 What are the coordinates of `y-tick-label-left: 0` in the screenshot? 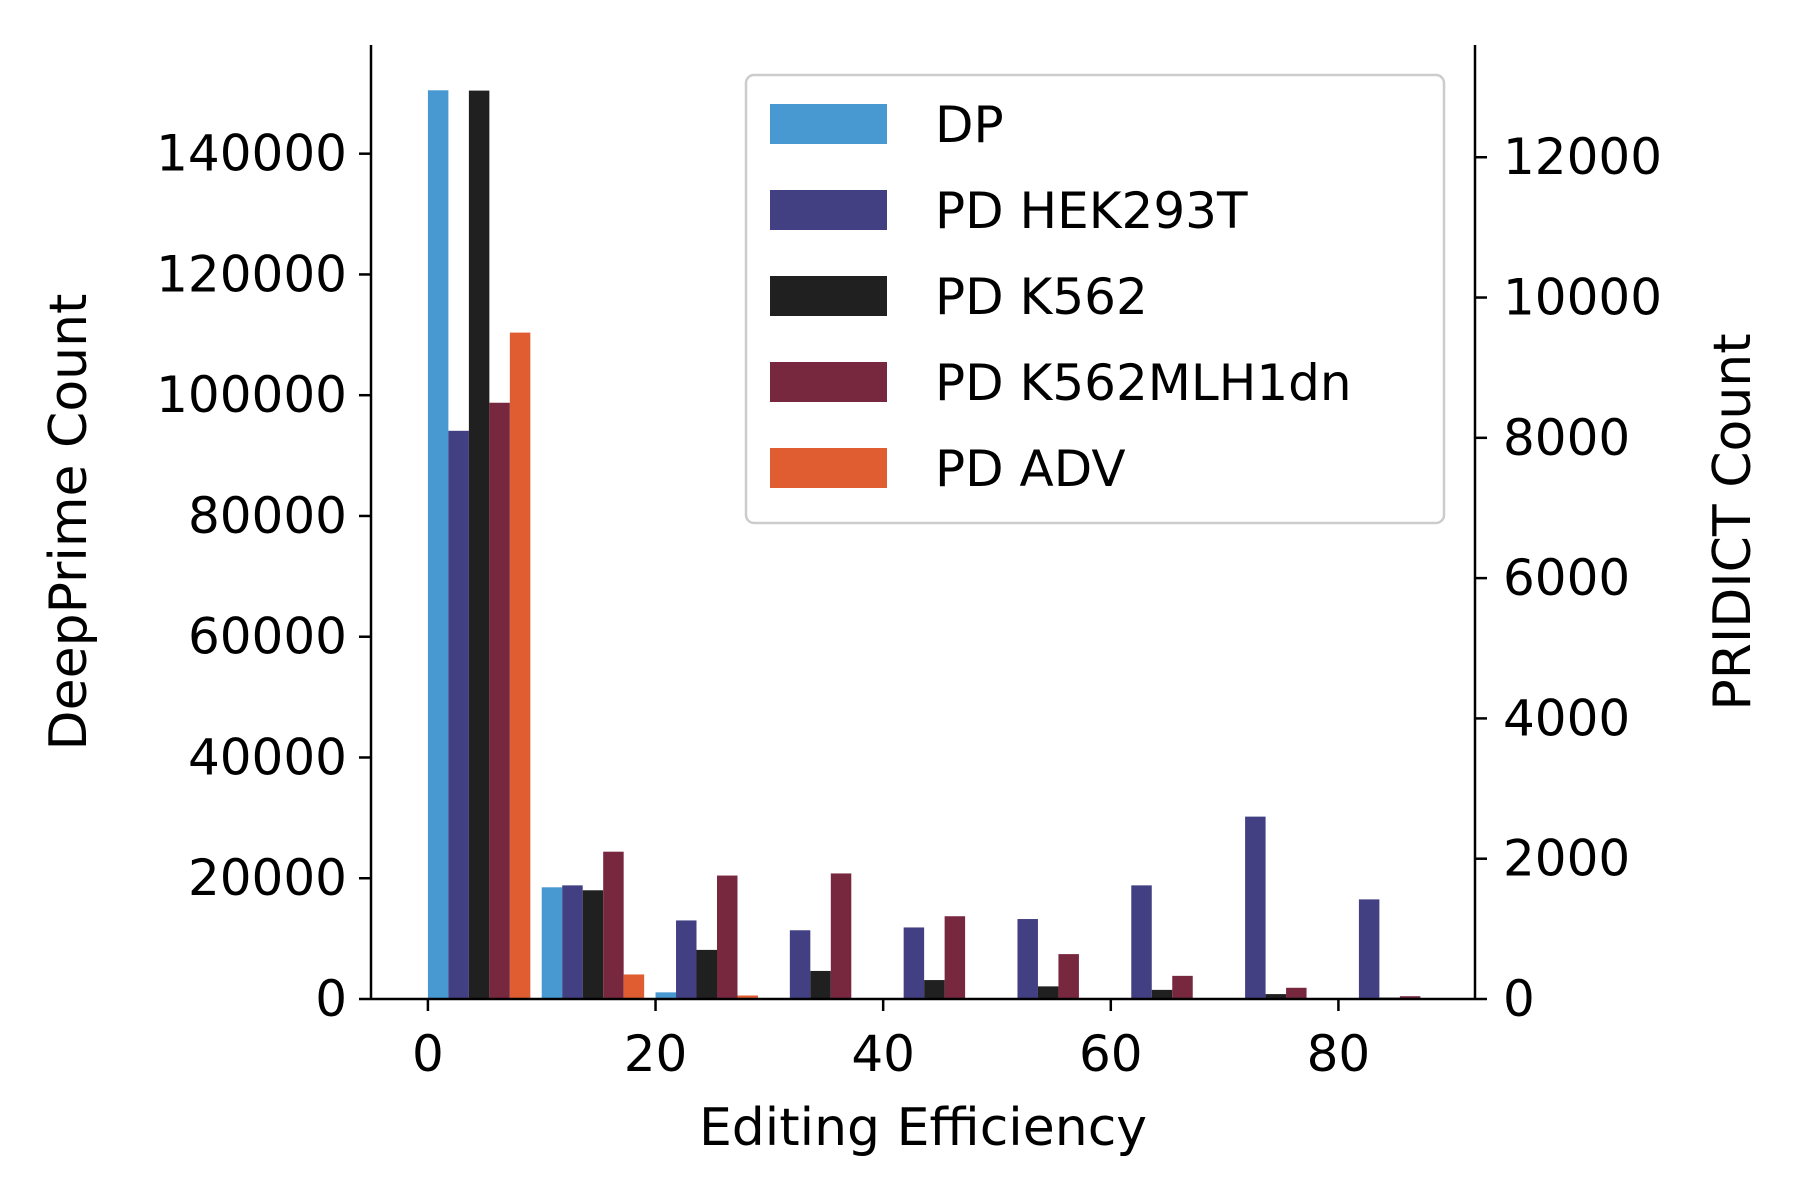 It's located at (331, 999).